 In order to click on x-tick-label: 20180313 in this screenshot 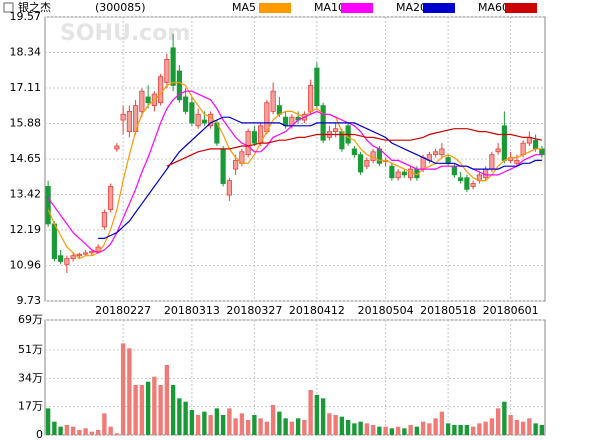, I will do `click(192, 310)`.